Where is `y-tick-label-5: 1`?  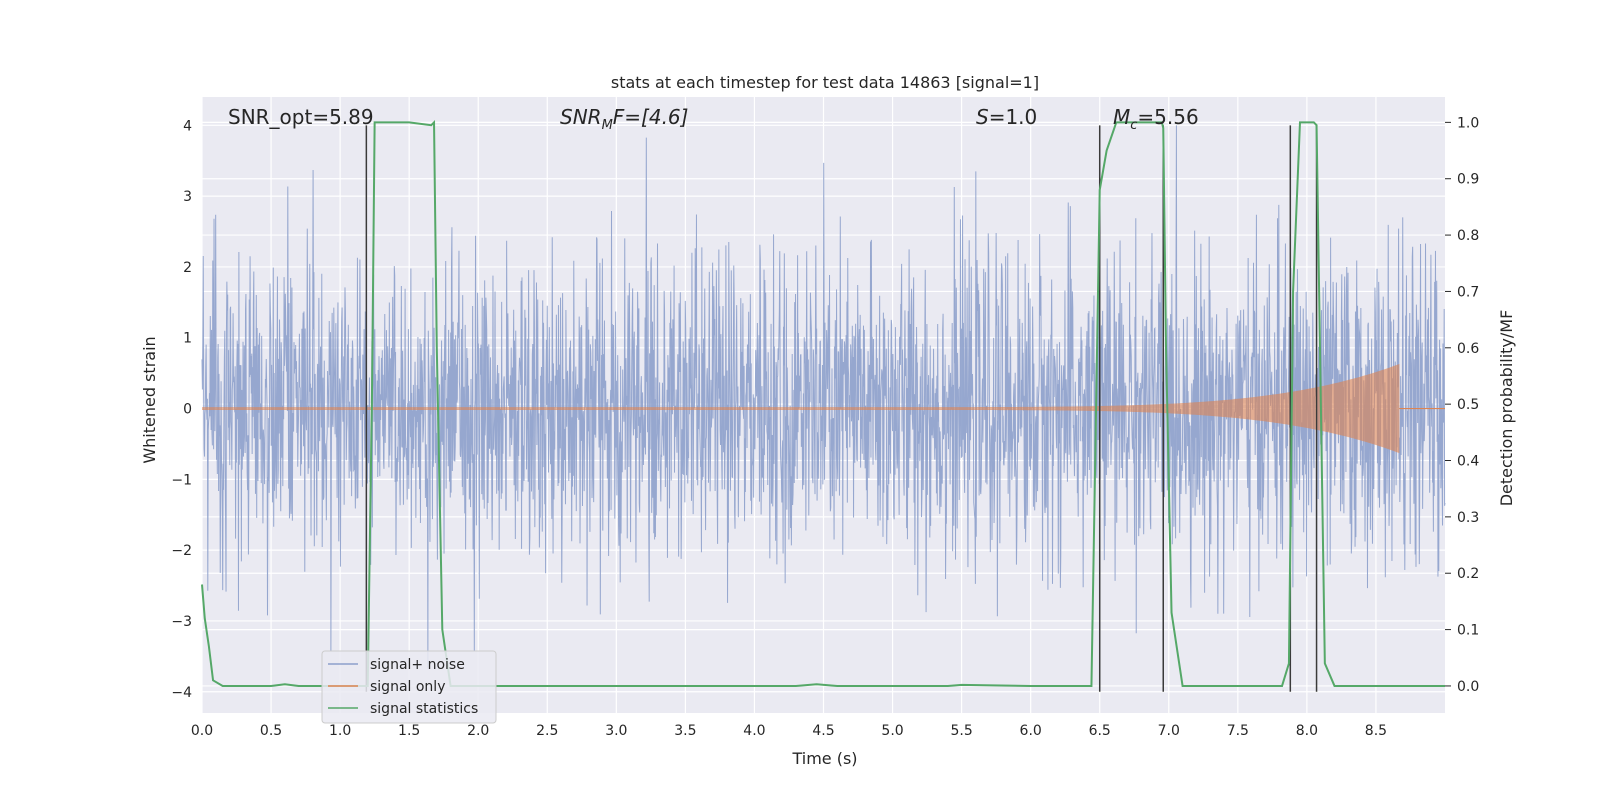
y-tick-label-5: 1 is located at coordinates (187, 339).